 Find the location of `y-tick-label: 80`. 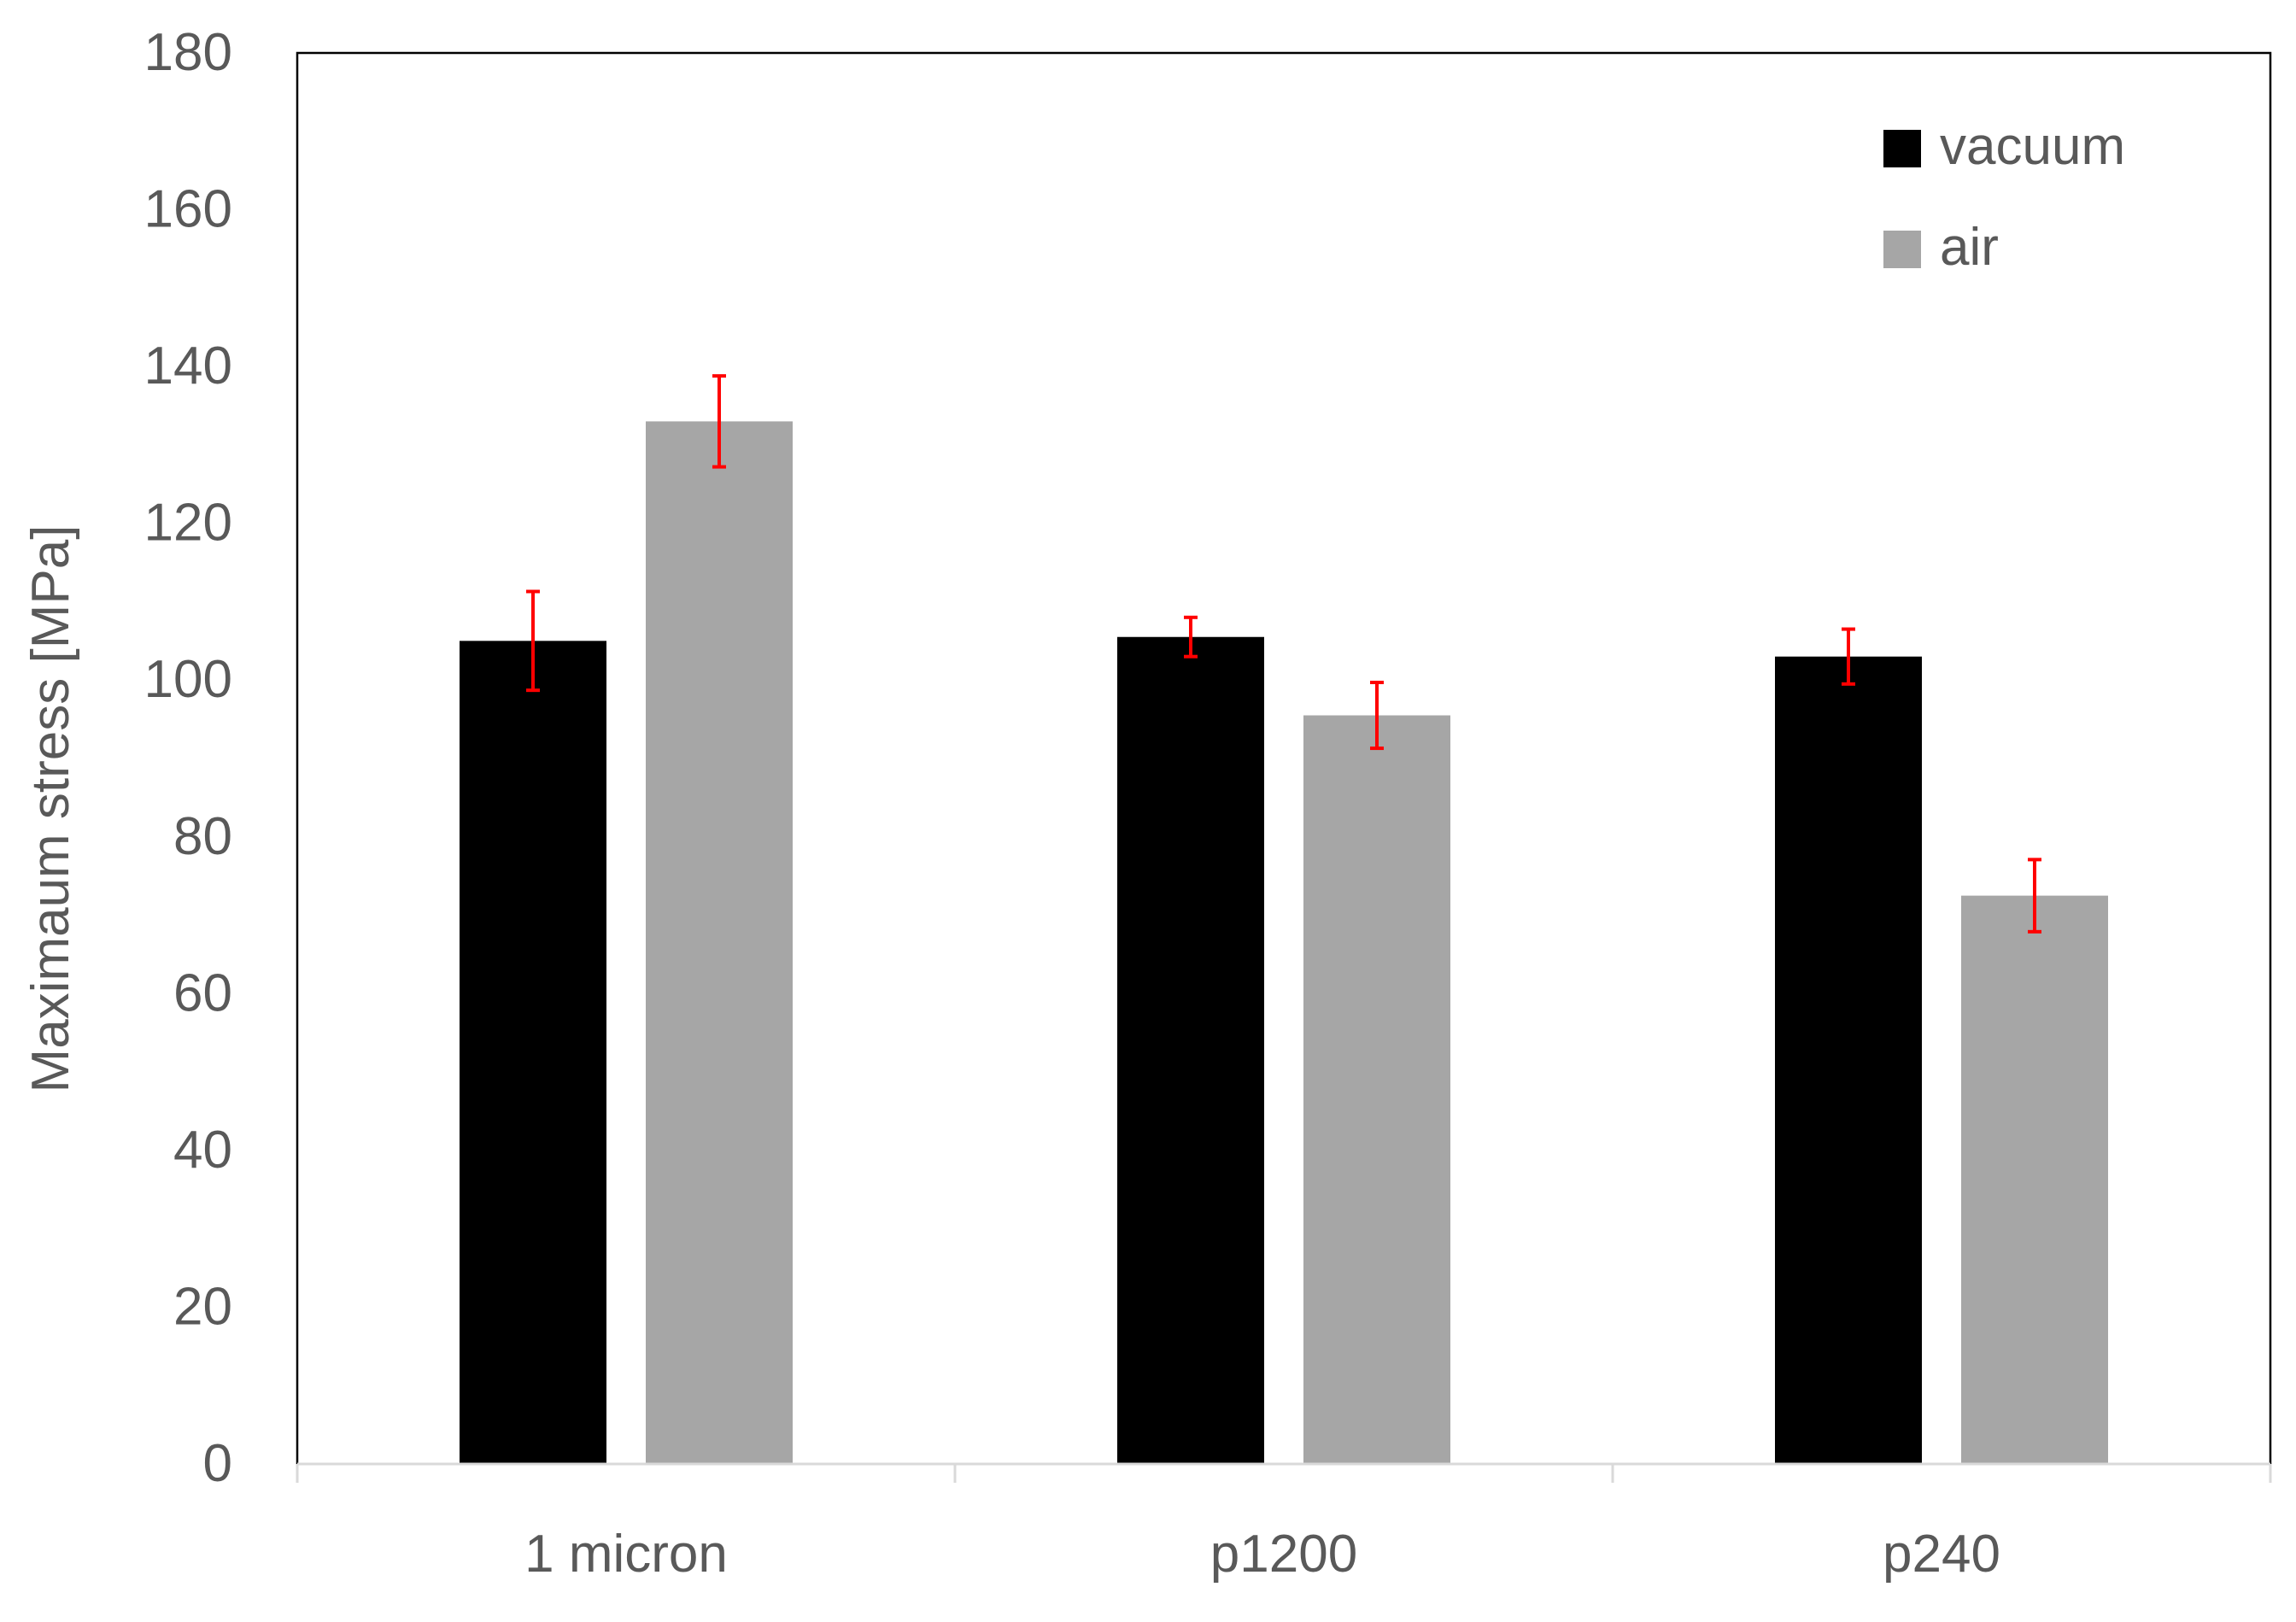

y-tick-label: 80 is located at coordinates (202, 837).